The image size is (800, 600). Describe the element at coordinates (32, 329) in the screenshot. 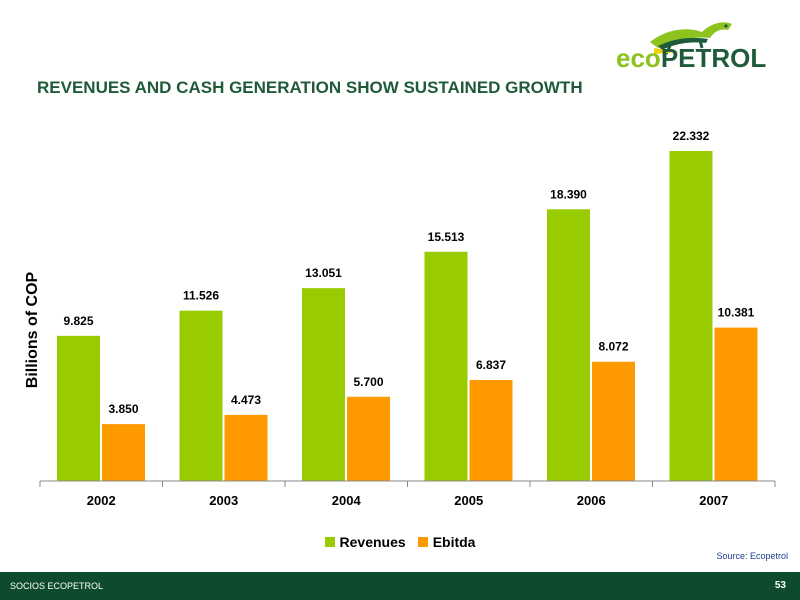

I see `y-axis-label: Billions of COP` at that location.